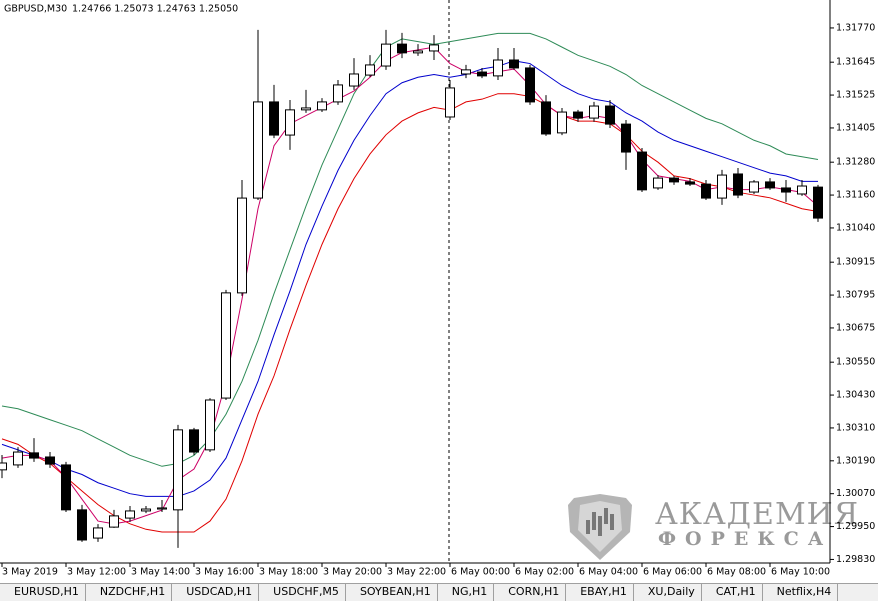  What do you see at coordinates (801, 592) in the screenshot?
I see `symbol-tab: Netflix,H4` at bounding box center [801, 592].